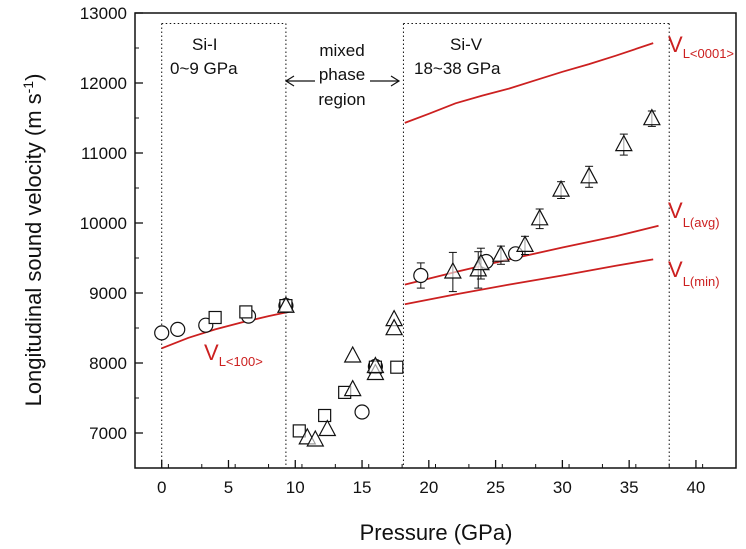  Describe the element at coordinates (495, 487) in the screenshot. I see `x-tick-label: 25` at that location.